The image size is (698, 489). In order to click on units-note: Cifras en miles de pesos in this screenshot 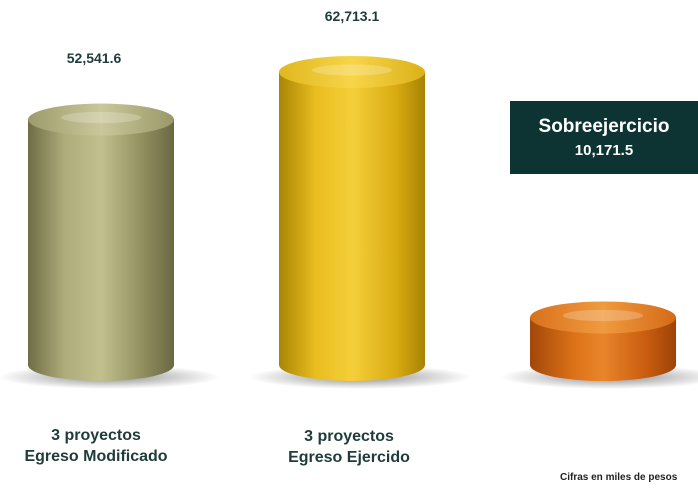, I will do `click(619, 477)`.